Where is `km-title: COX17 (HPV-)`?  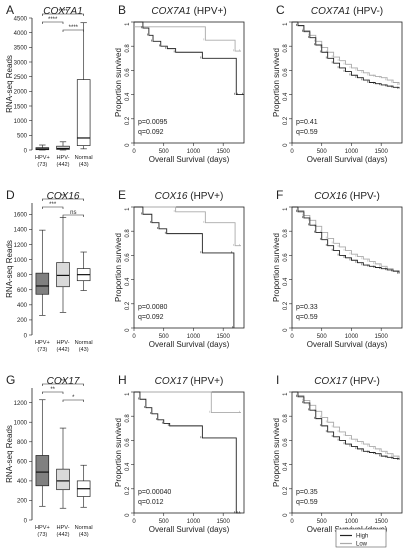 km-title: COX17 (HPV-) is located at coordinates (347, 381).